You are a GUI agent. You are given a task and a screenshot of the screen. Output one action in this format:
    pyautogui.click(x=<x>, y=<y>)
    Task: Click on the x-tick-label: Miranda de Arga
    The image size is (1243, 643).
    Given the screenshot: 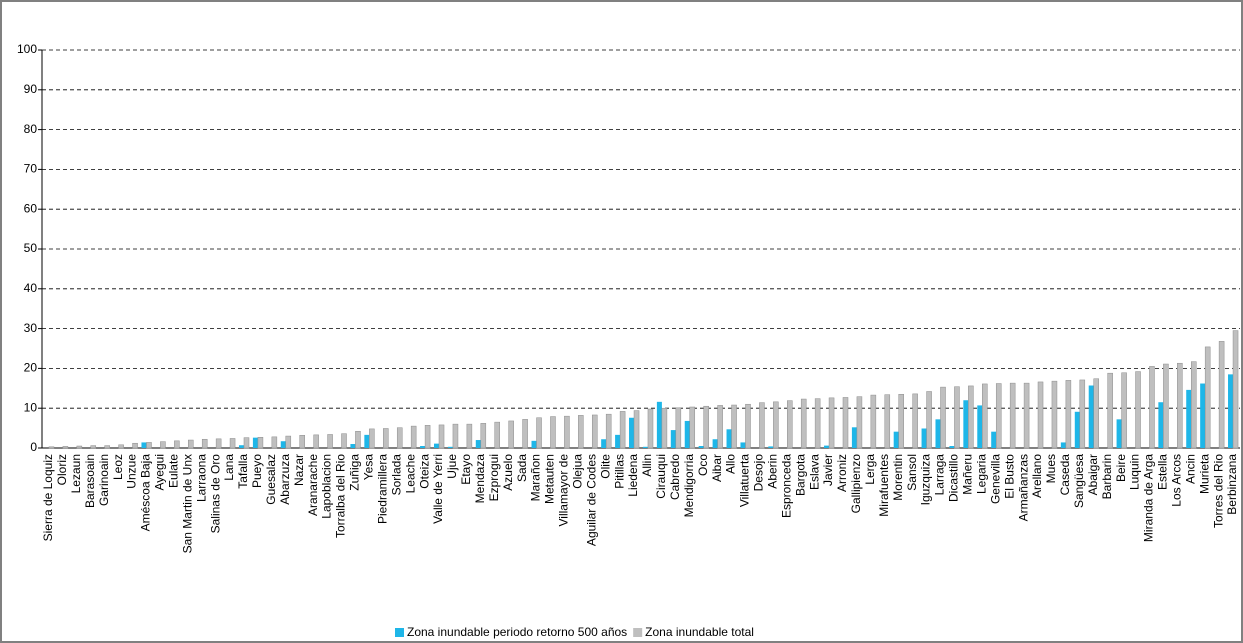 What is the action you would take?
    pyautogui.click(x=1149, y=498)
    